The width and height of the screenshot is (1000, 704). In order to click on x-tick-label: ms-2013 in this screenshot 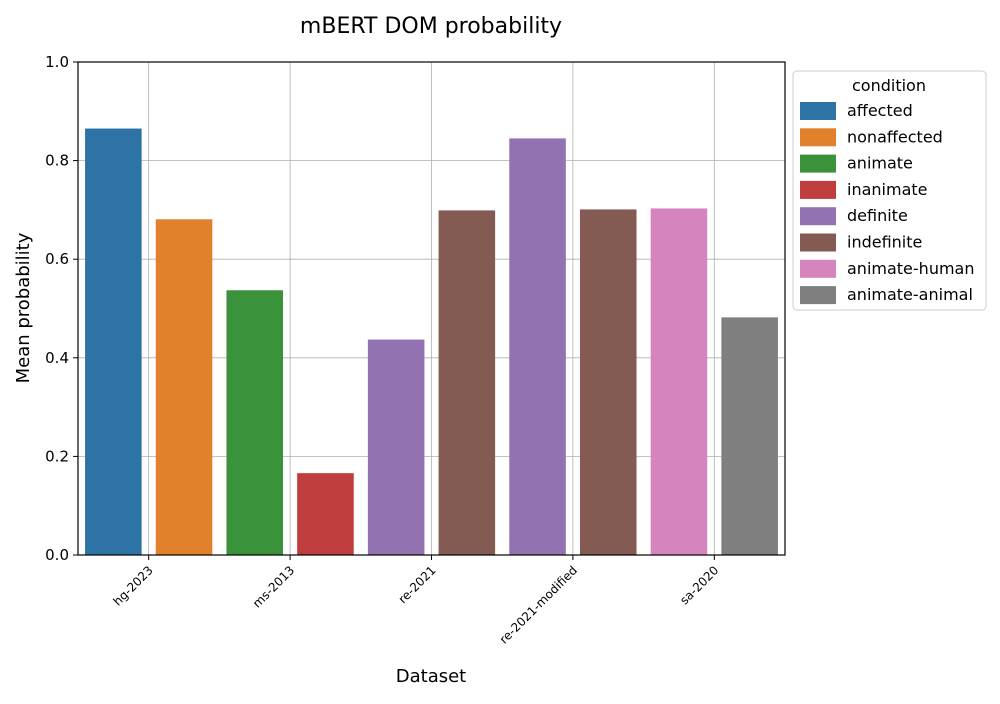, I will do `click(273, 586)`.